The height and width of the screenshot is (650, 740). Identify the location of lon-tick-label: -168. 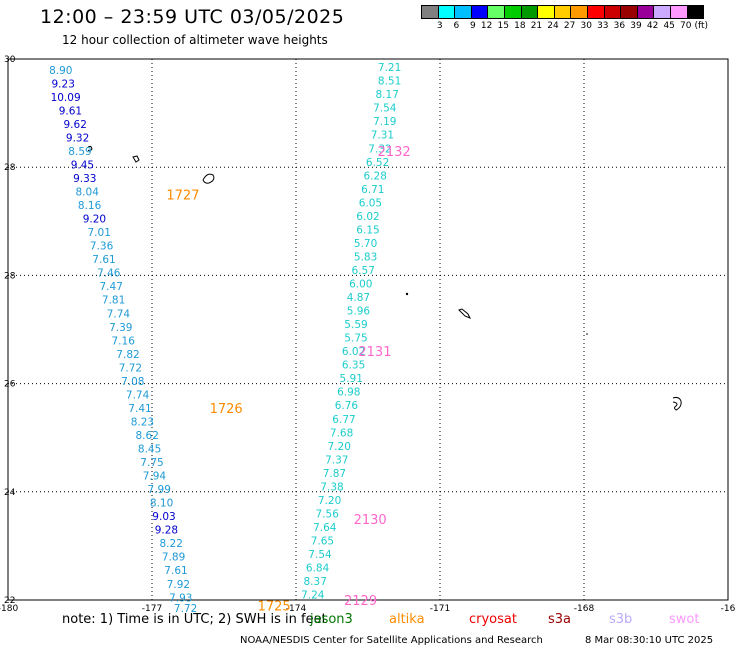
(584, 608).